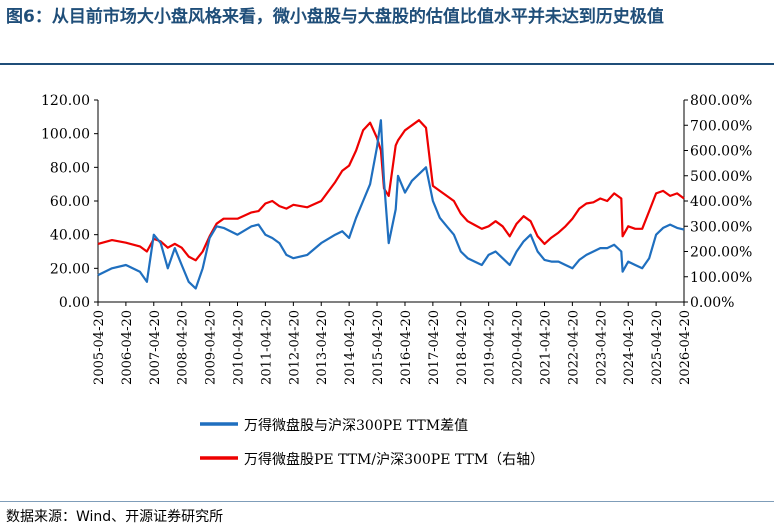 This screenshot has height=529, width=774. What do you see at coordinates (155, 347) in the screenshot?
I see `x-tick-label: 2007-04-20` at bounding box center [155, 347].